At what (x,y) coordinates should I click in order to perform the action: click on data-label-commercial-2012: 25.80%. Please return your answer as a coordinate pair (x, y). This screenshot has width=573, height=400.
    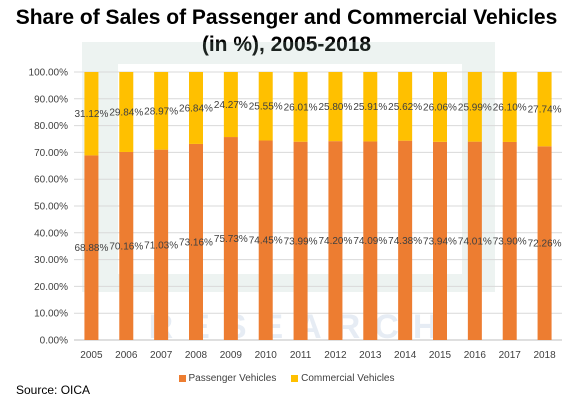
    Looking at the image, I should click on (335, 107).